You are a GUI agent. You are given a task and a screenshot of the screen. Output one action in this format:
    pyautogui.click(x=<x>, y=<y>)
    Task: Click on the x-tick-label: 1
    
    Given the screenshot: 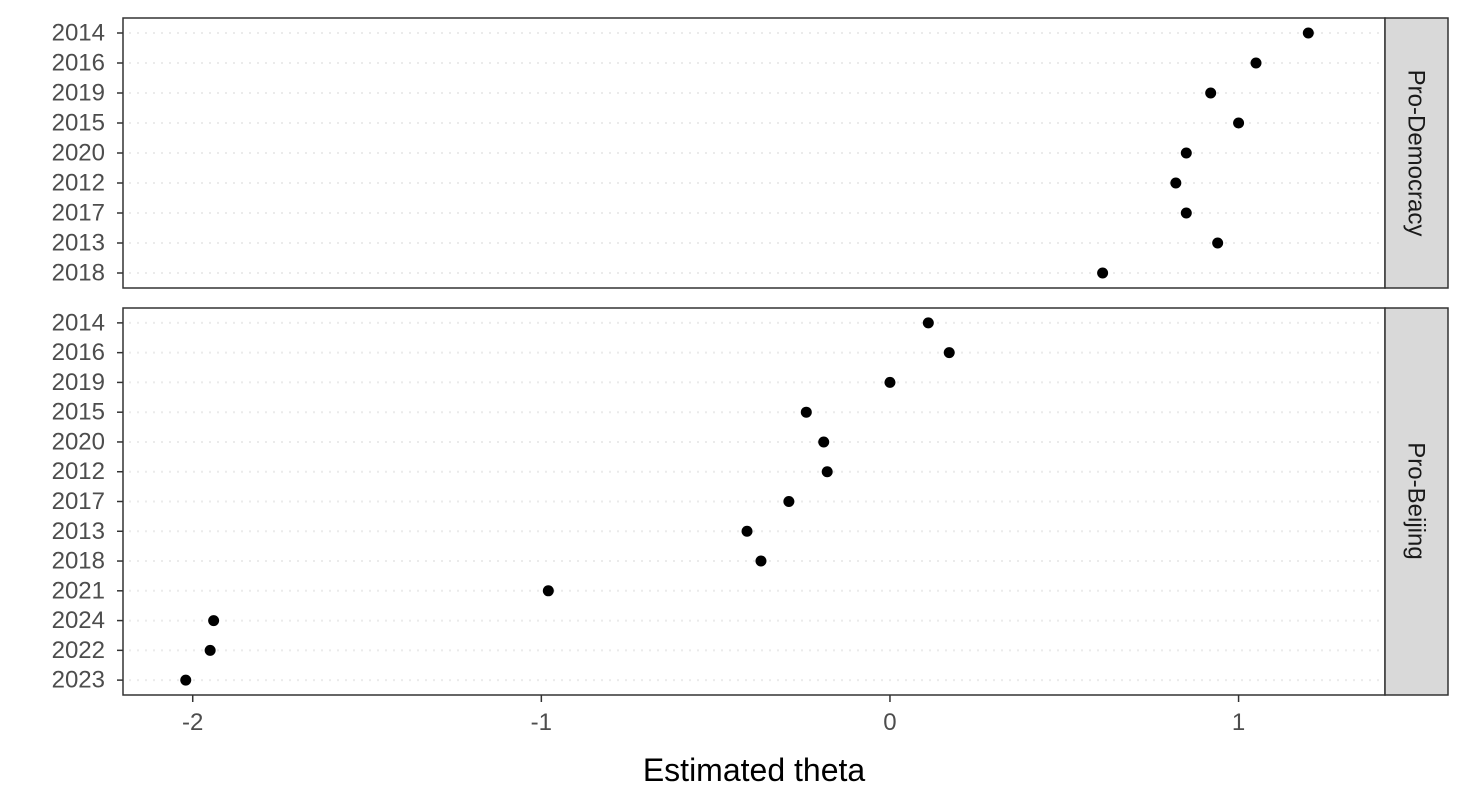 What is the action you would take?
    pyautogui.click(x=1238, y=722)
    